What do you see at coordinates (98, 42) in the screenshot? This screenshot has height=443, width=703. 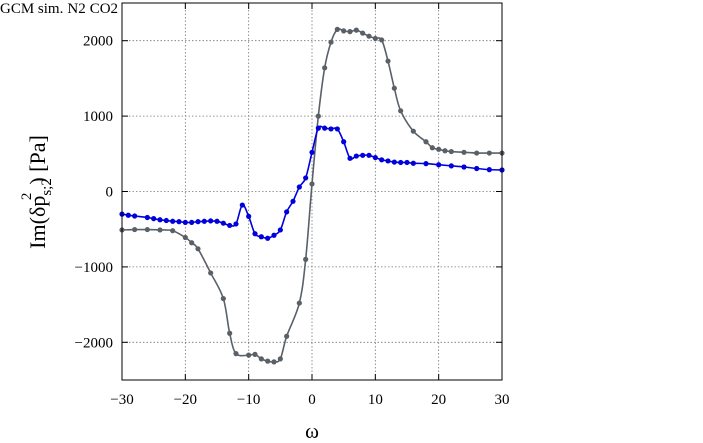 I see `y-tick-label: 2000` at bounding box center [98, 42].